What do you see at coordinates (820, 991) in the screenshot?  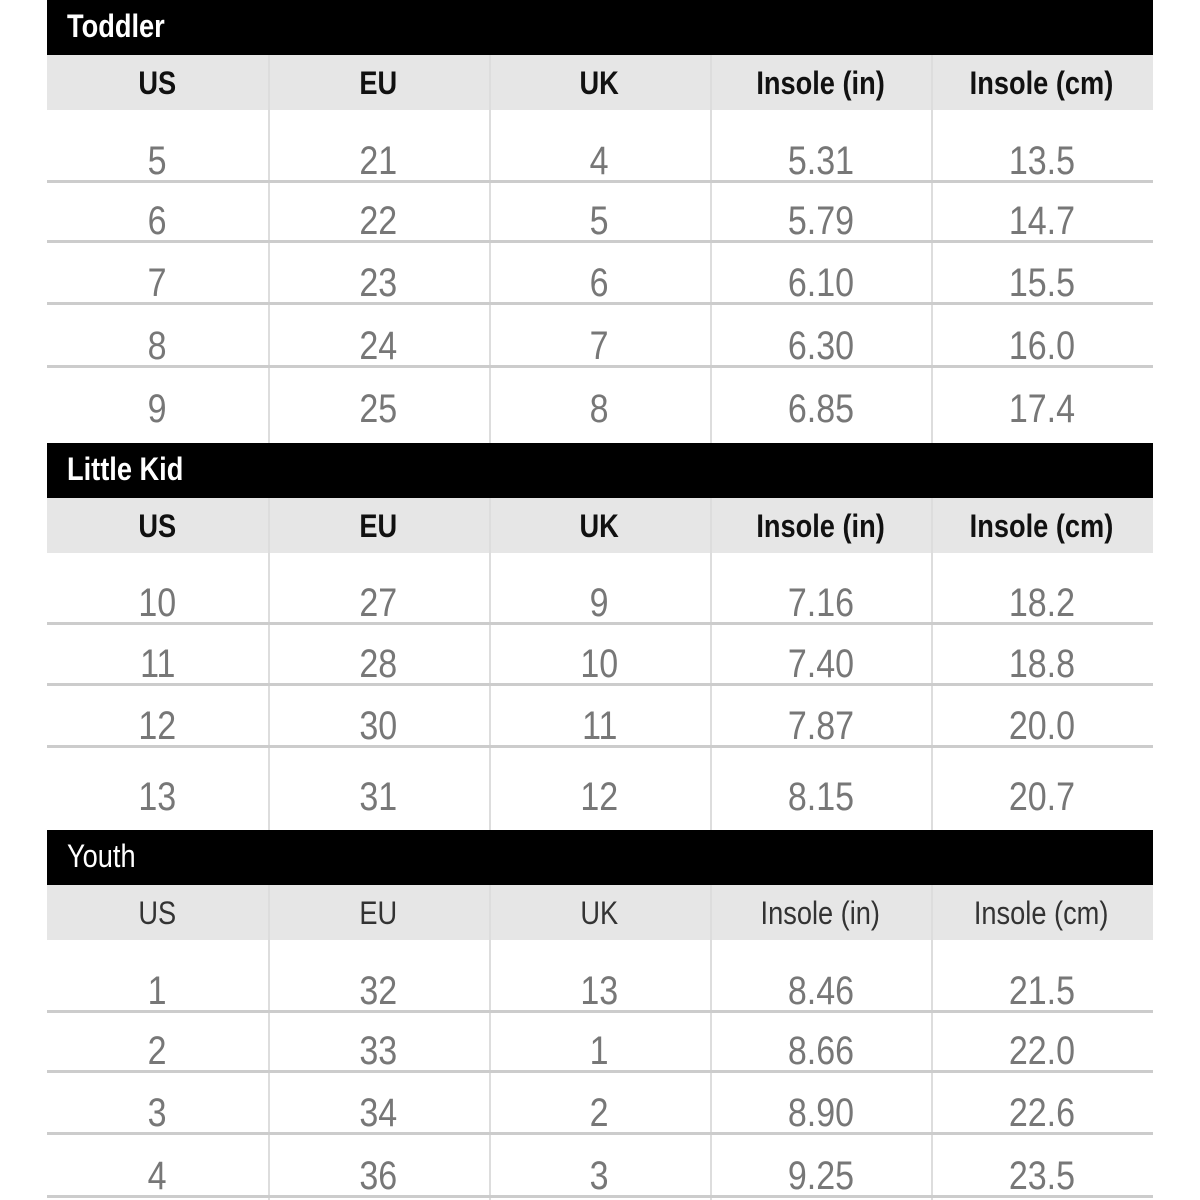 I see `table-cell: 8.46` at bounding box center [820, 991].